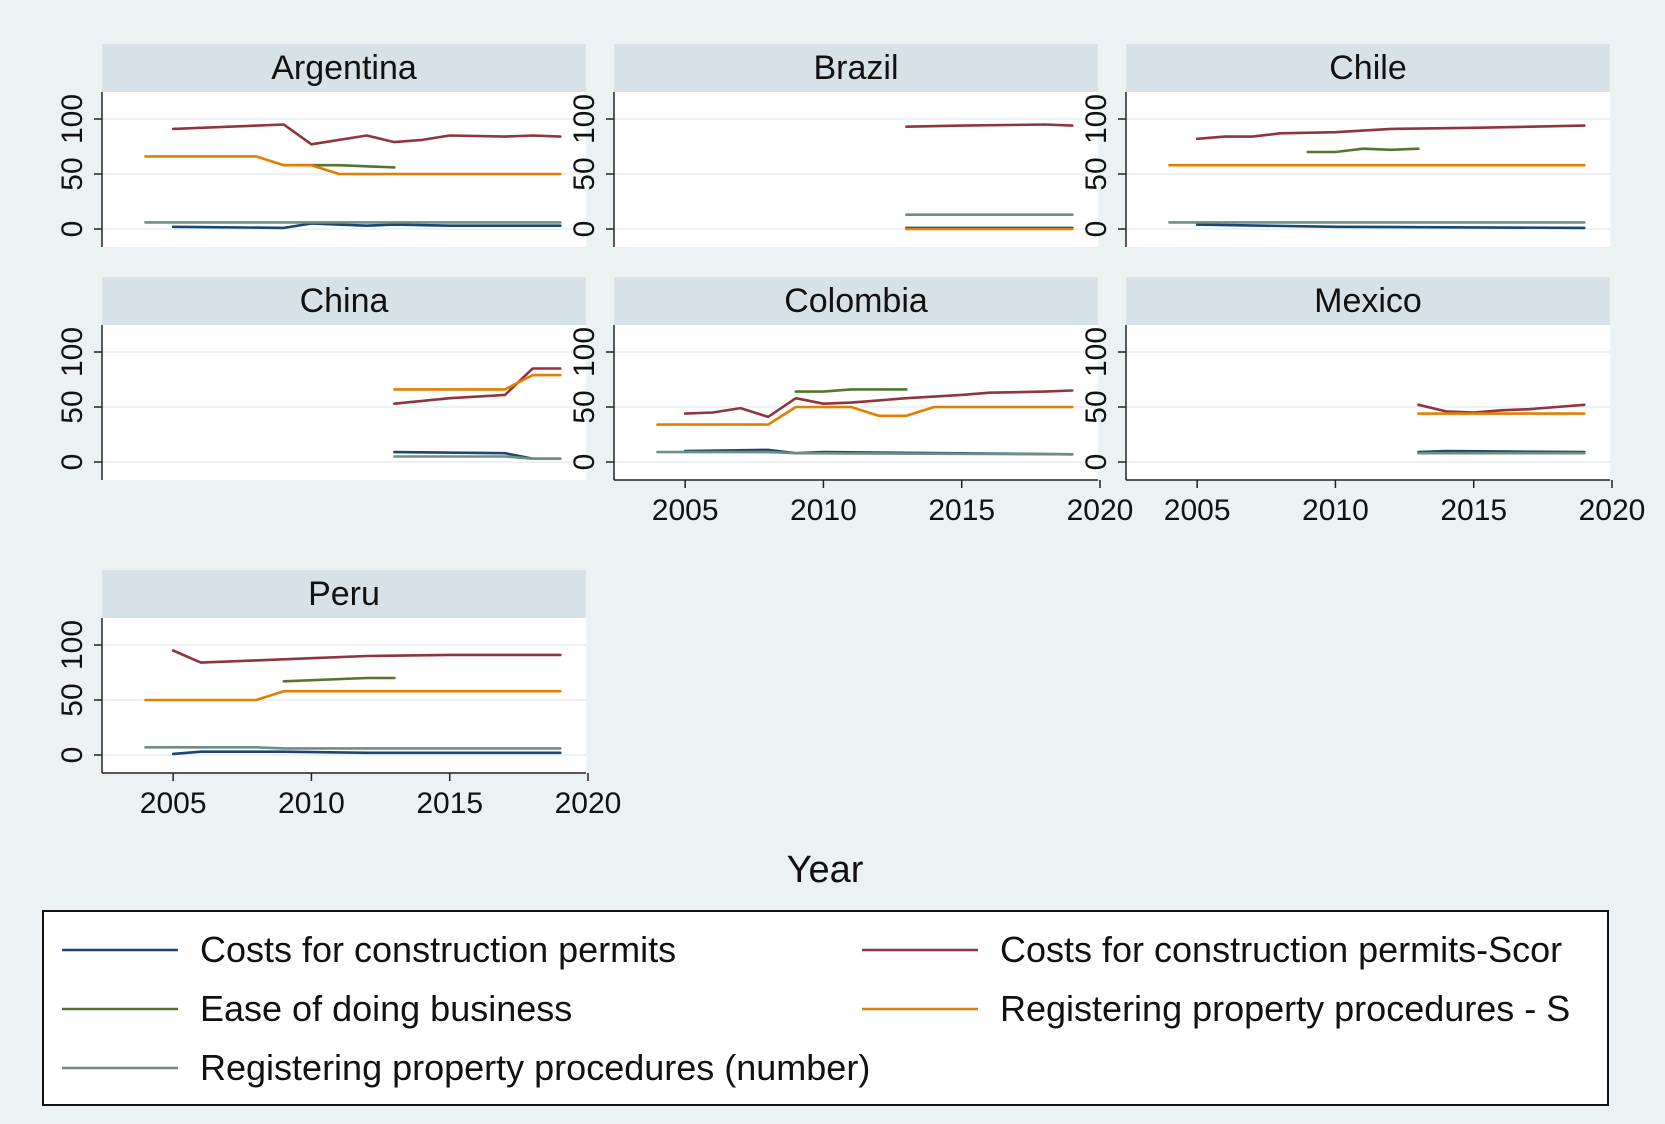 This screenshot has width=1665, height=1124. Describe the element at coordinates (72, 119) in the screenshot. I see `y-tick-label-argentina-100: 100` at that location.